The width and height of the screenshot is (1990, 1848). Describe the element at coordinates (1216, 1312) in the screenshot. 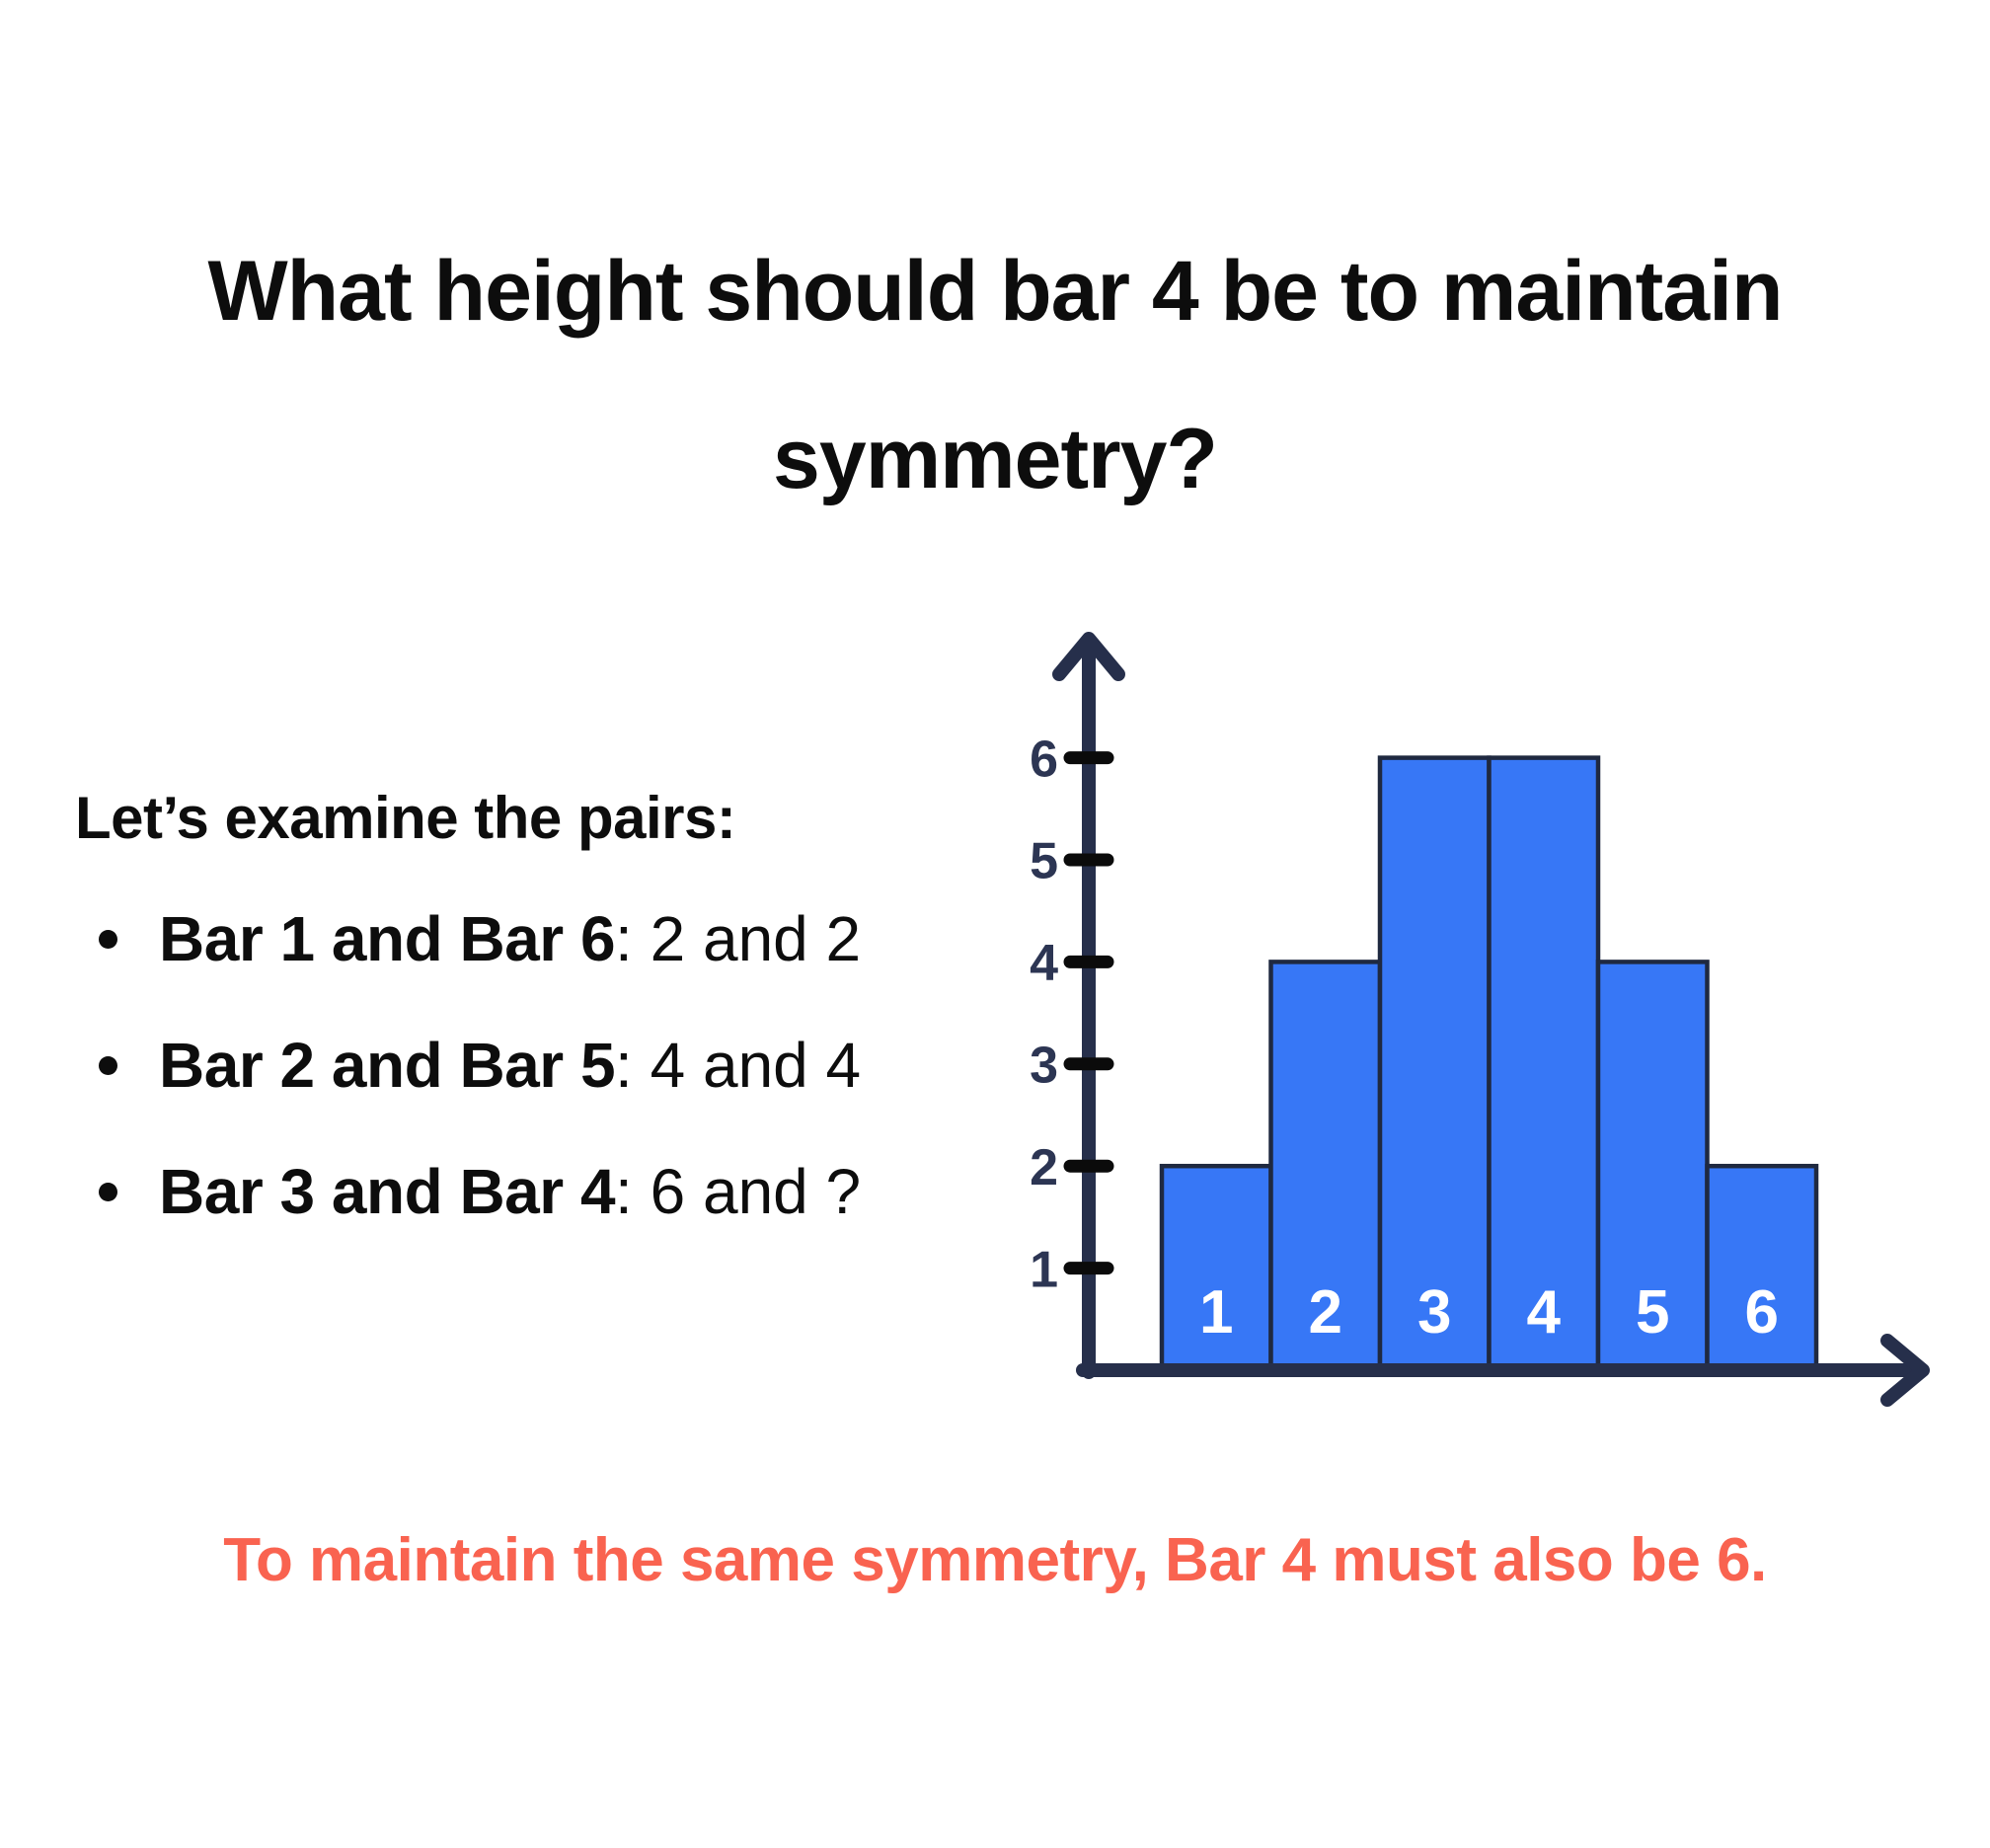

I see `bar-label: 1` at that location.